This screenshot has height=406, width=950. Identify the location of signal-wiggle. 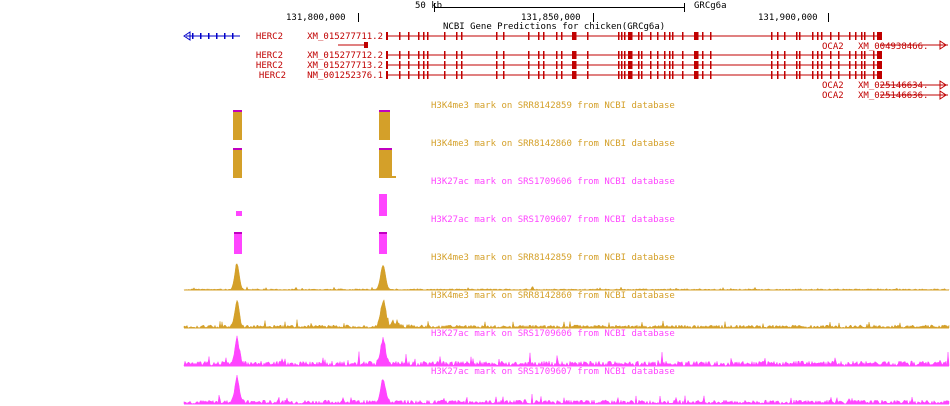
(566, 314).